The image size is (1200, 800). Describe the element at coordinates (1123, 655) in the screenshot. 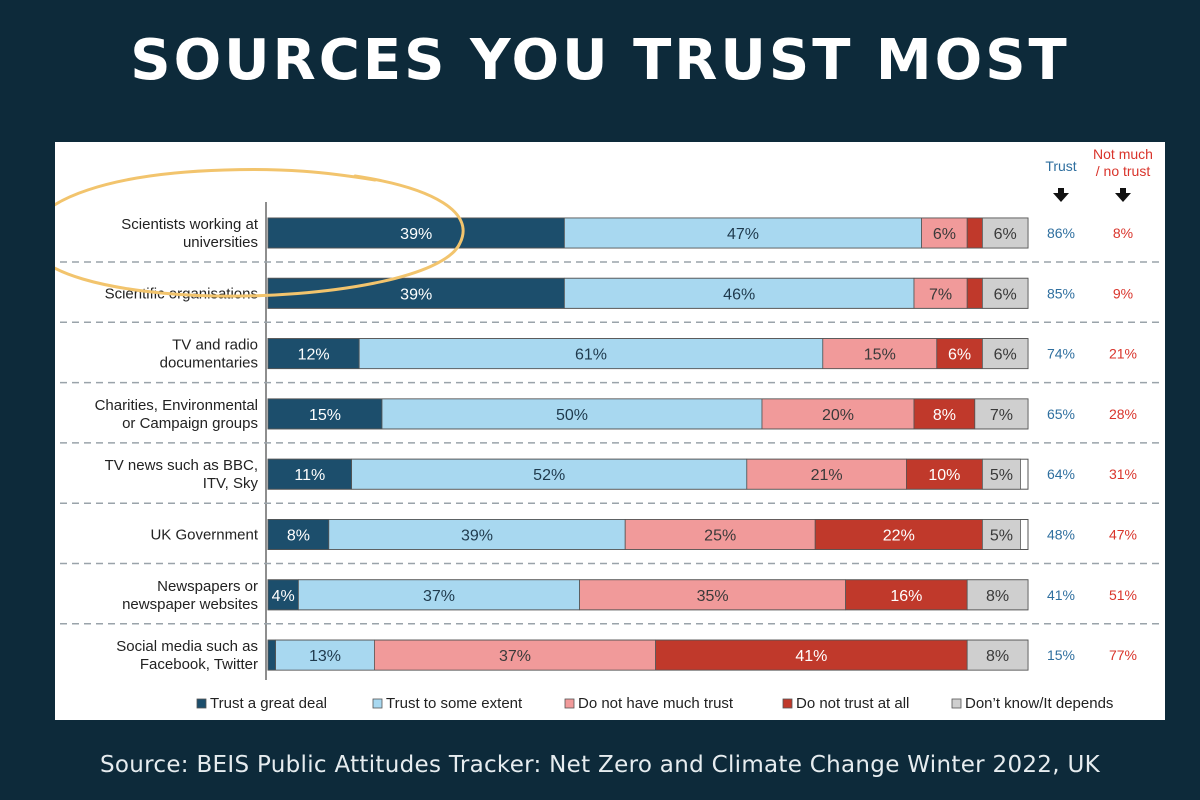

I see `no-trust-total-value: 77%` at that location.